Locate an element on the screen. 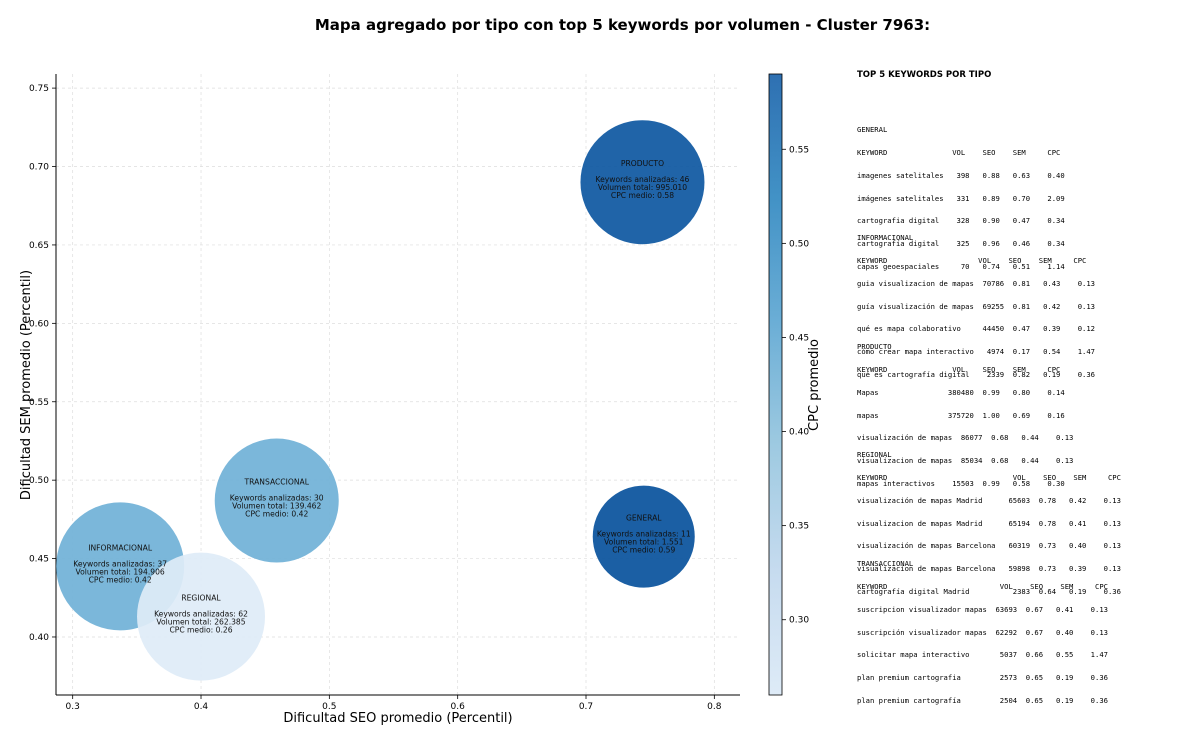 The height and width of the screenshot is (742, 1200). bubble-info-label: CPC medio: 0.59 is located at coordinates (643, 550).